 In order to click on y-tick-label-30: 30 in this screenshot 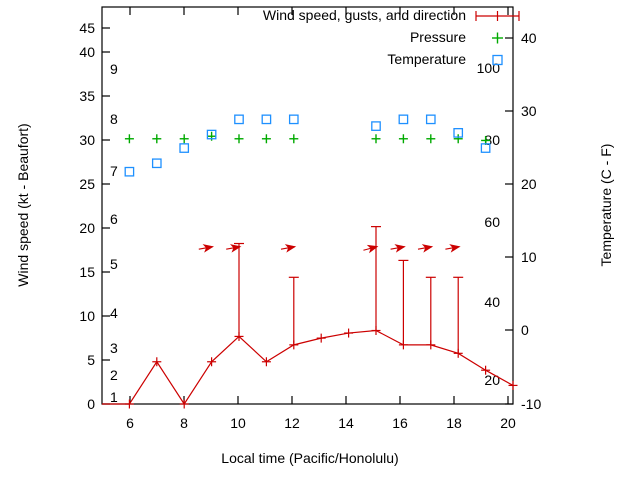, I will do `click(87, 140)`.